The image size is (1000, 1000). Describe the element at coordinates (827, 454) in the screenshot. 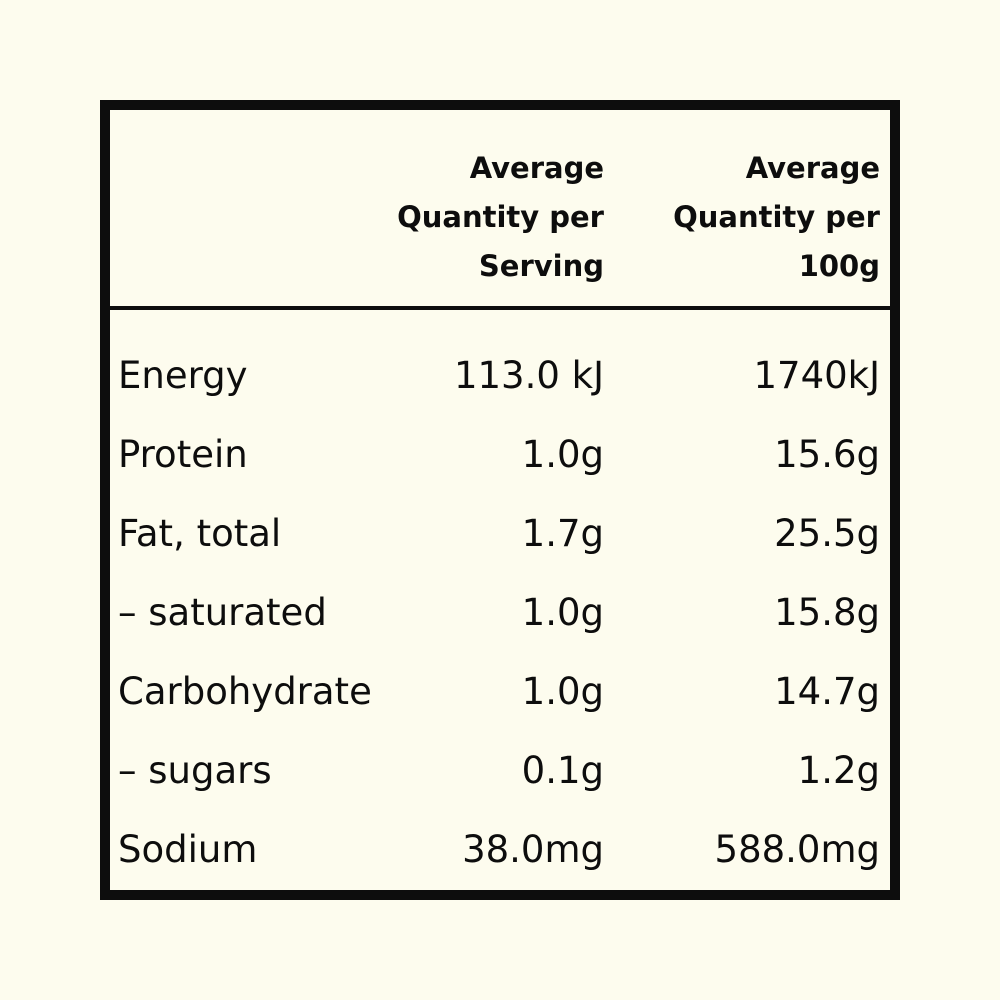

I see `per-100g-value: 15.6g` at that location.